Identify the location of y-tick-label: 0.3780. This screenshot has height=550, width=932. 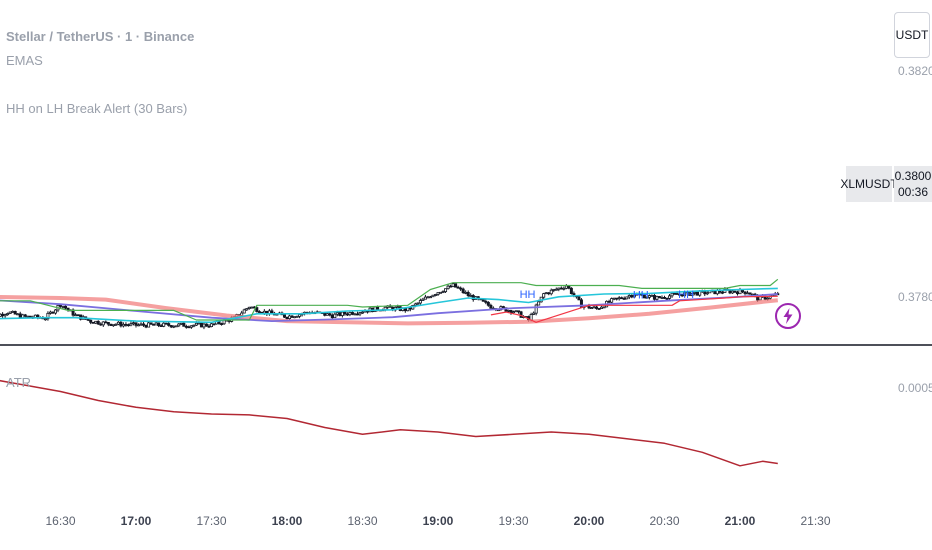
(915, 297).